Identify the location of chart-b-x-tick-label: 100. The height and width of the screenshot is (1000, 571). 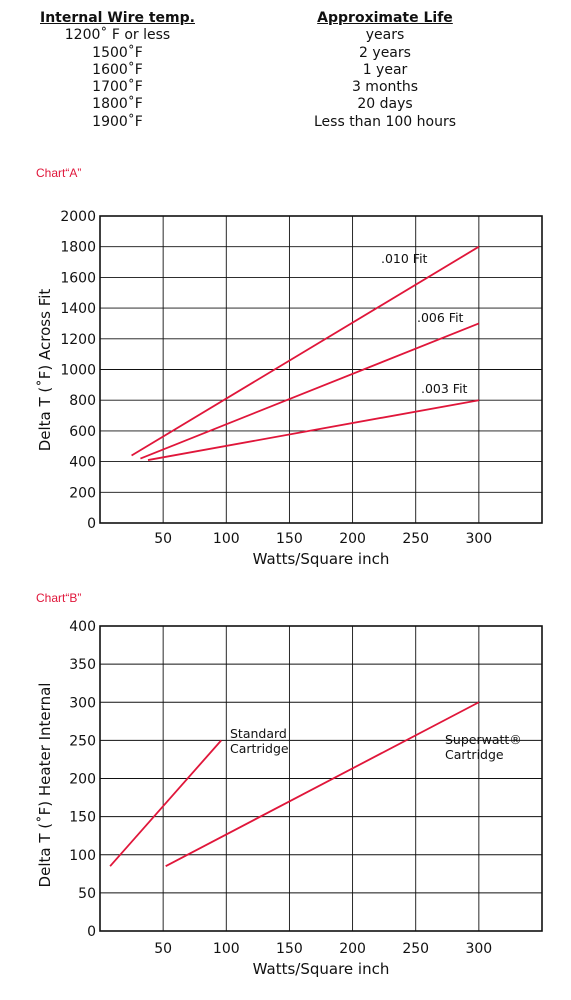
(226, 949).